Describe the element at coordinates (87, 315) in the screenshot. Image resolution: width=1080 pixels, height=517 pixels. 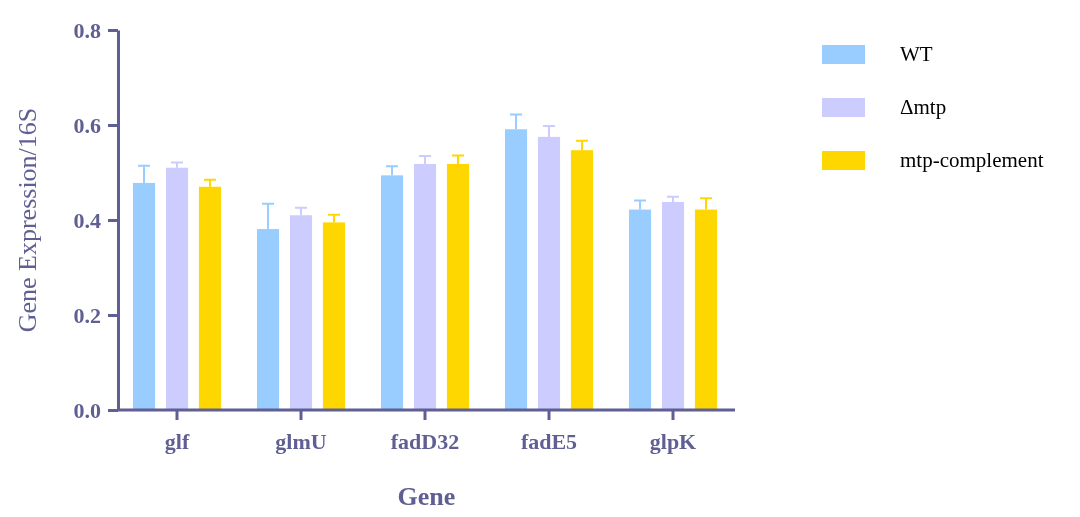
I see `y-tick-label: 0.2` at that location.